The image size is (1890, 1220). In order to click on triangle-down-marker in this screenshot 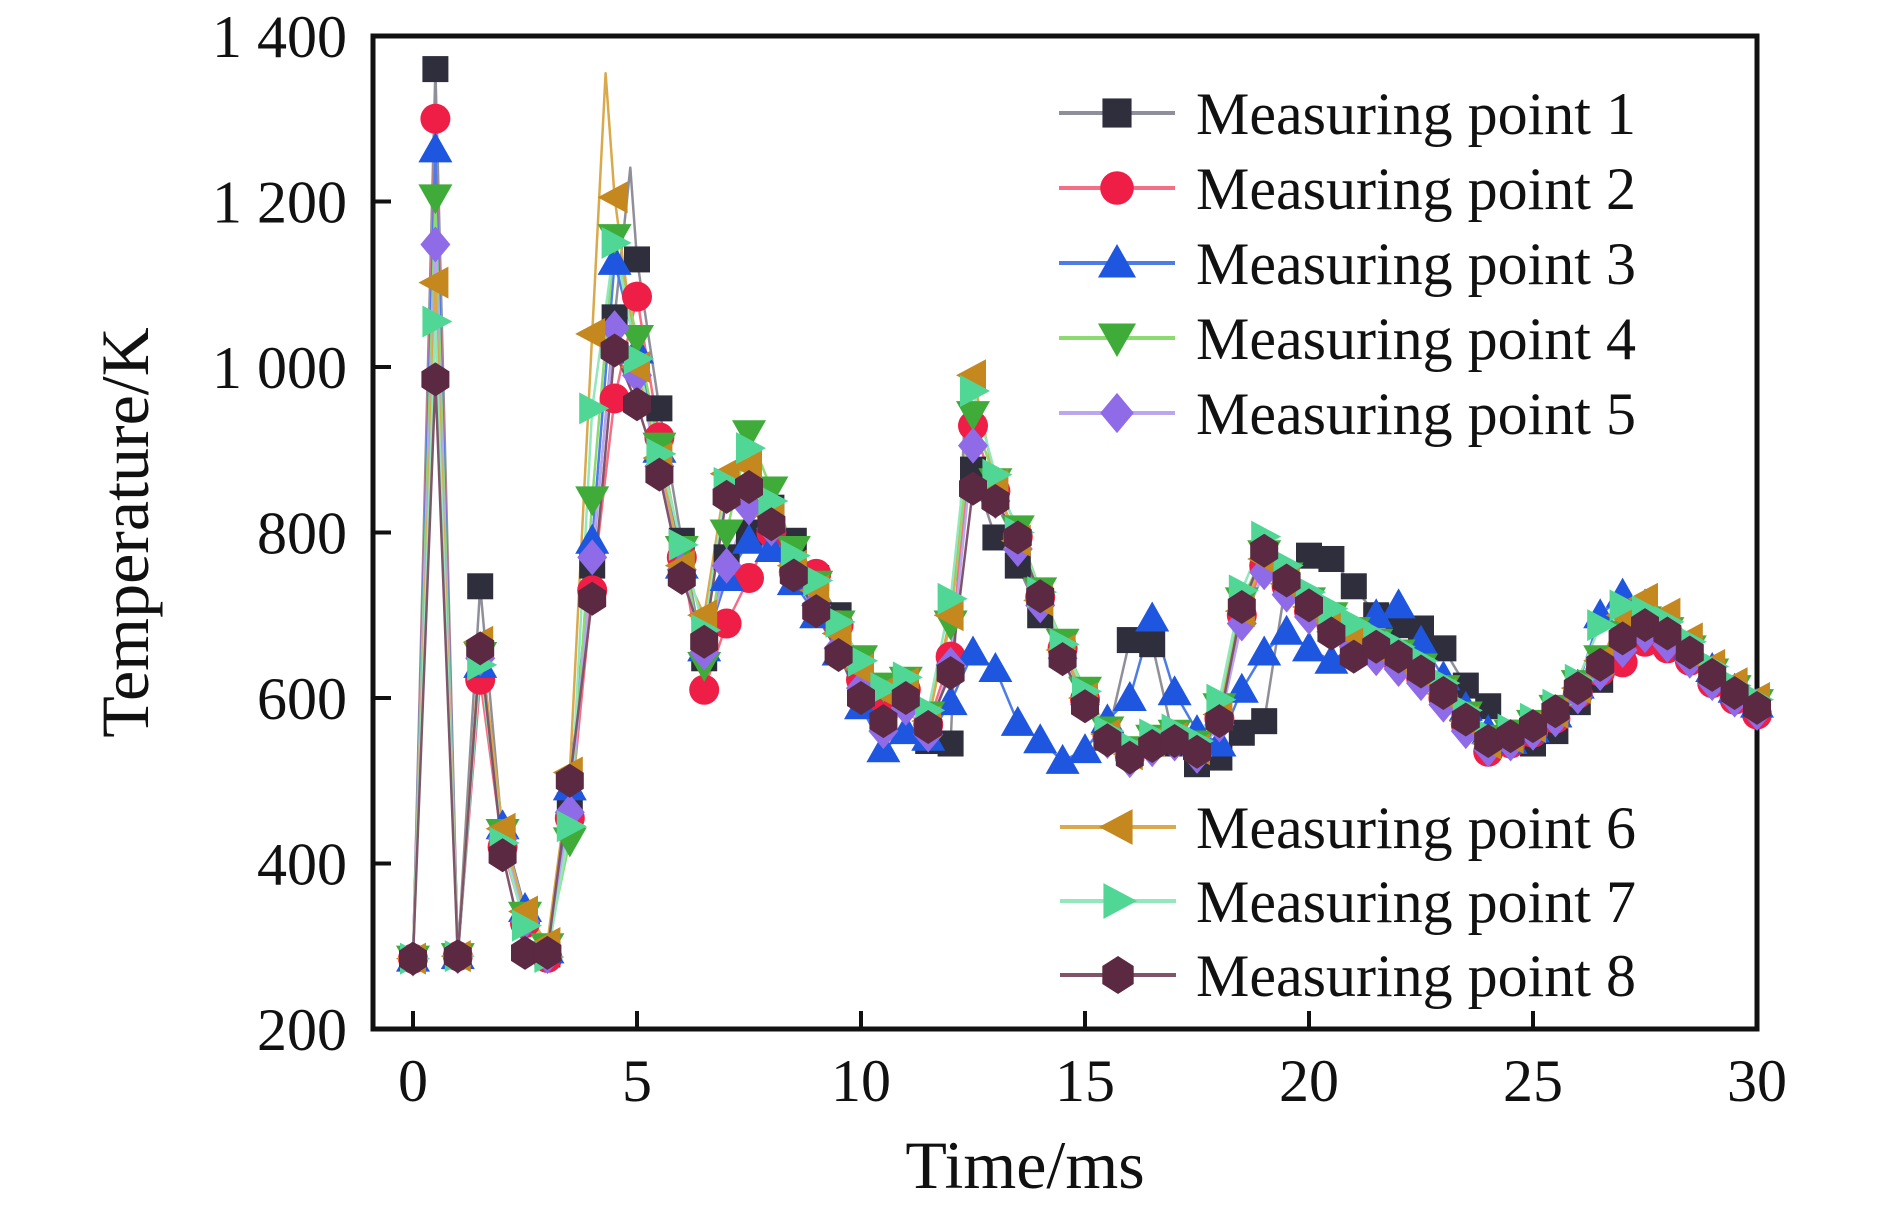, I will do `click(749, 435)`.